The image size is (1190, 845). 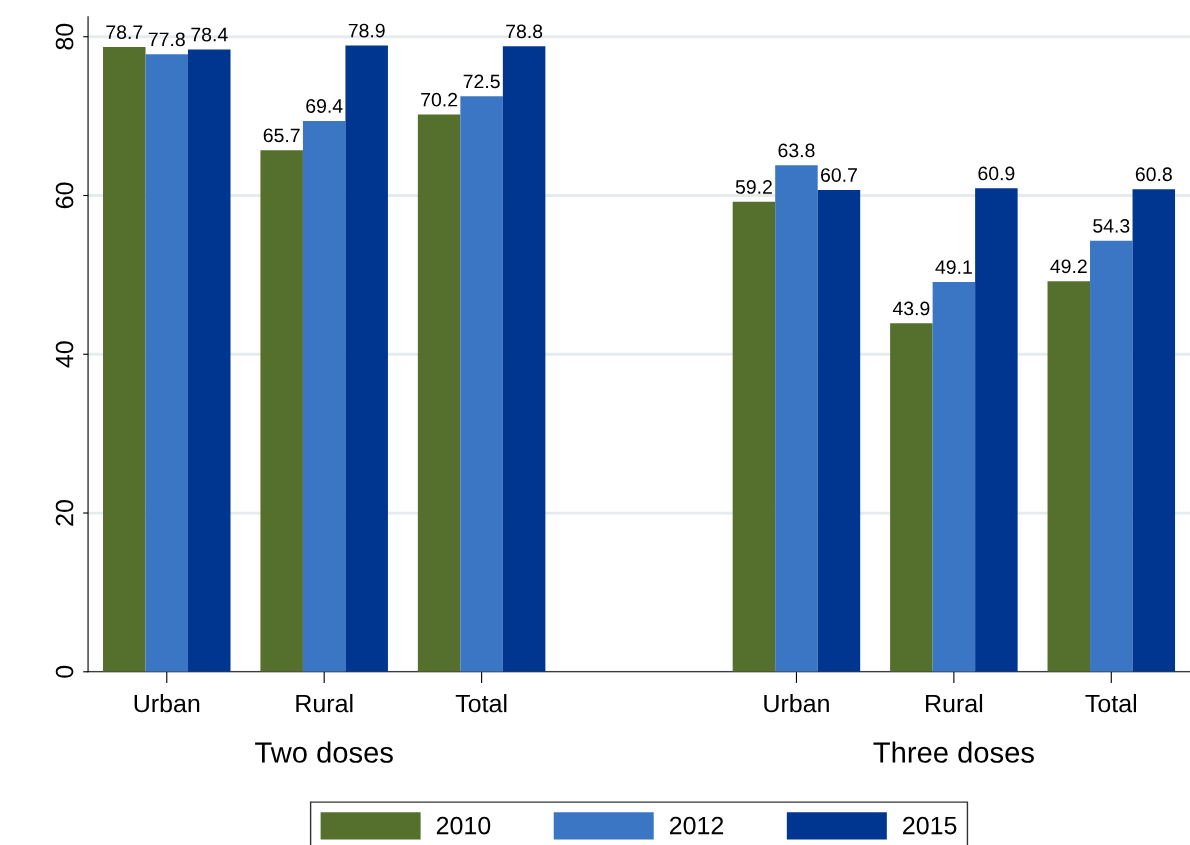 I want to click on data-label: 78.7, so click(x=124, y=32).